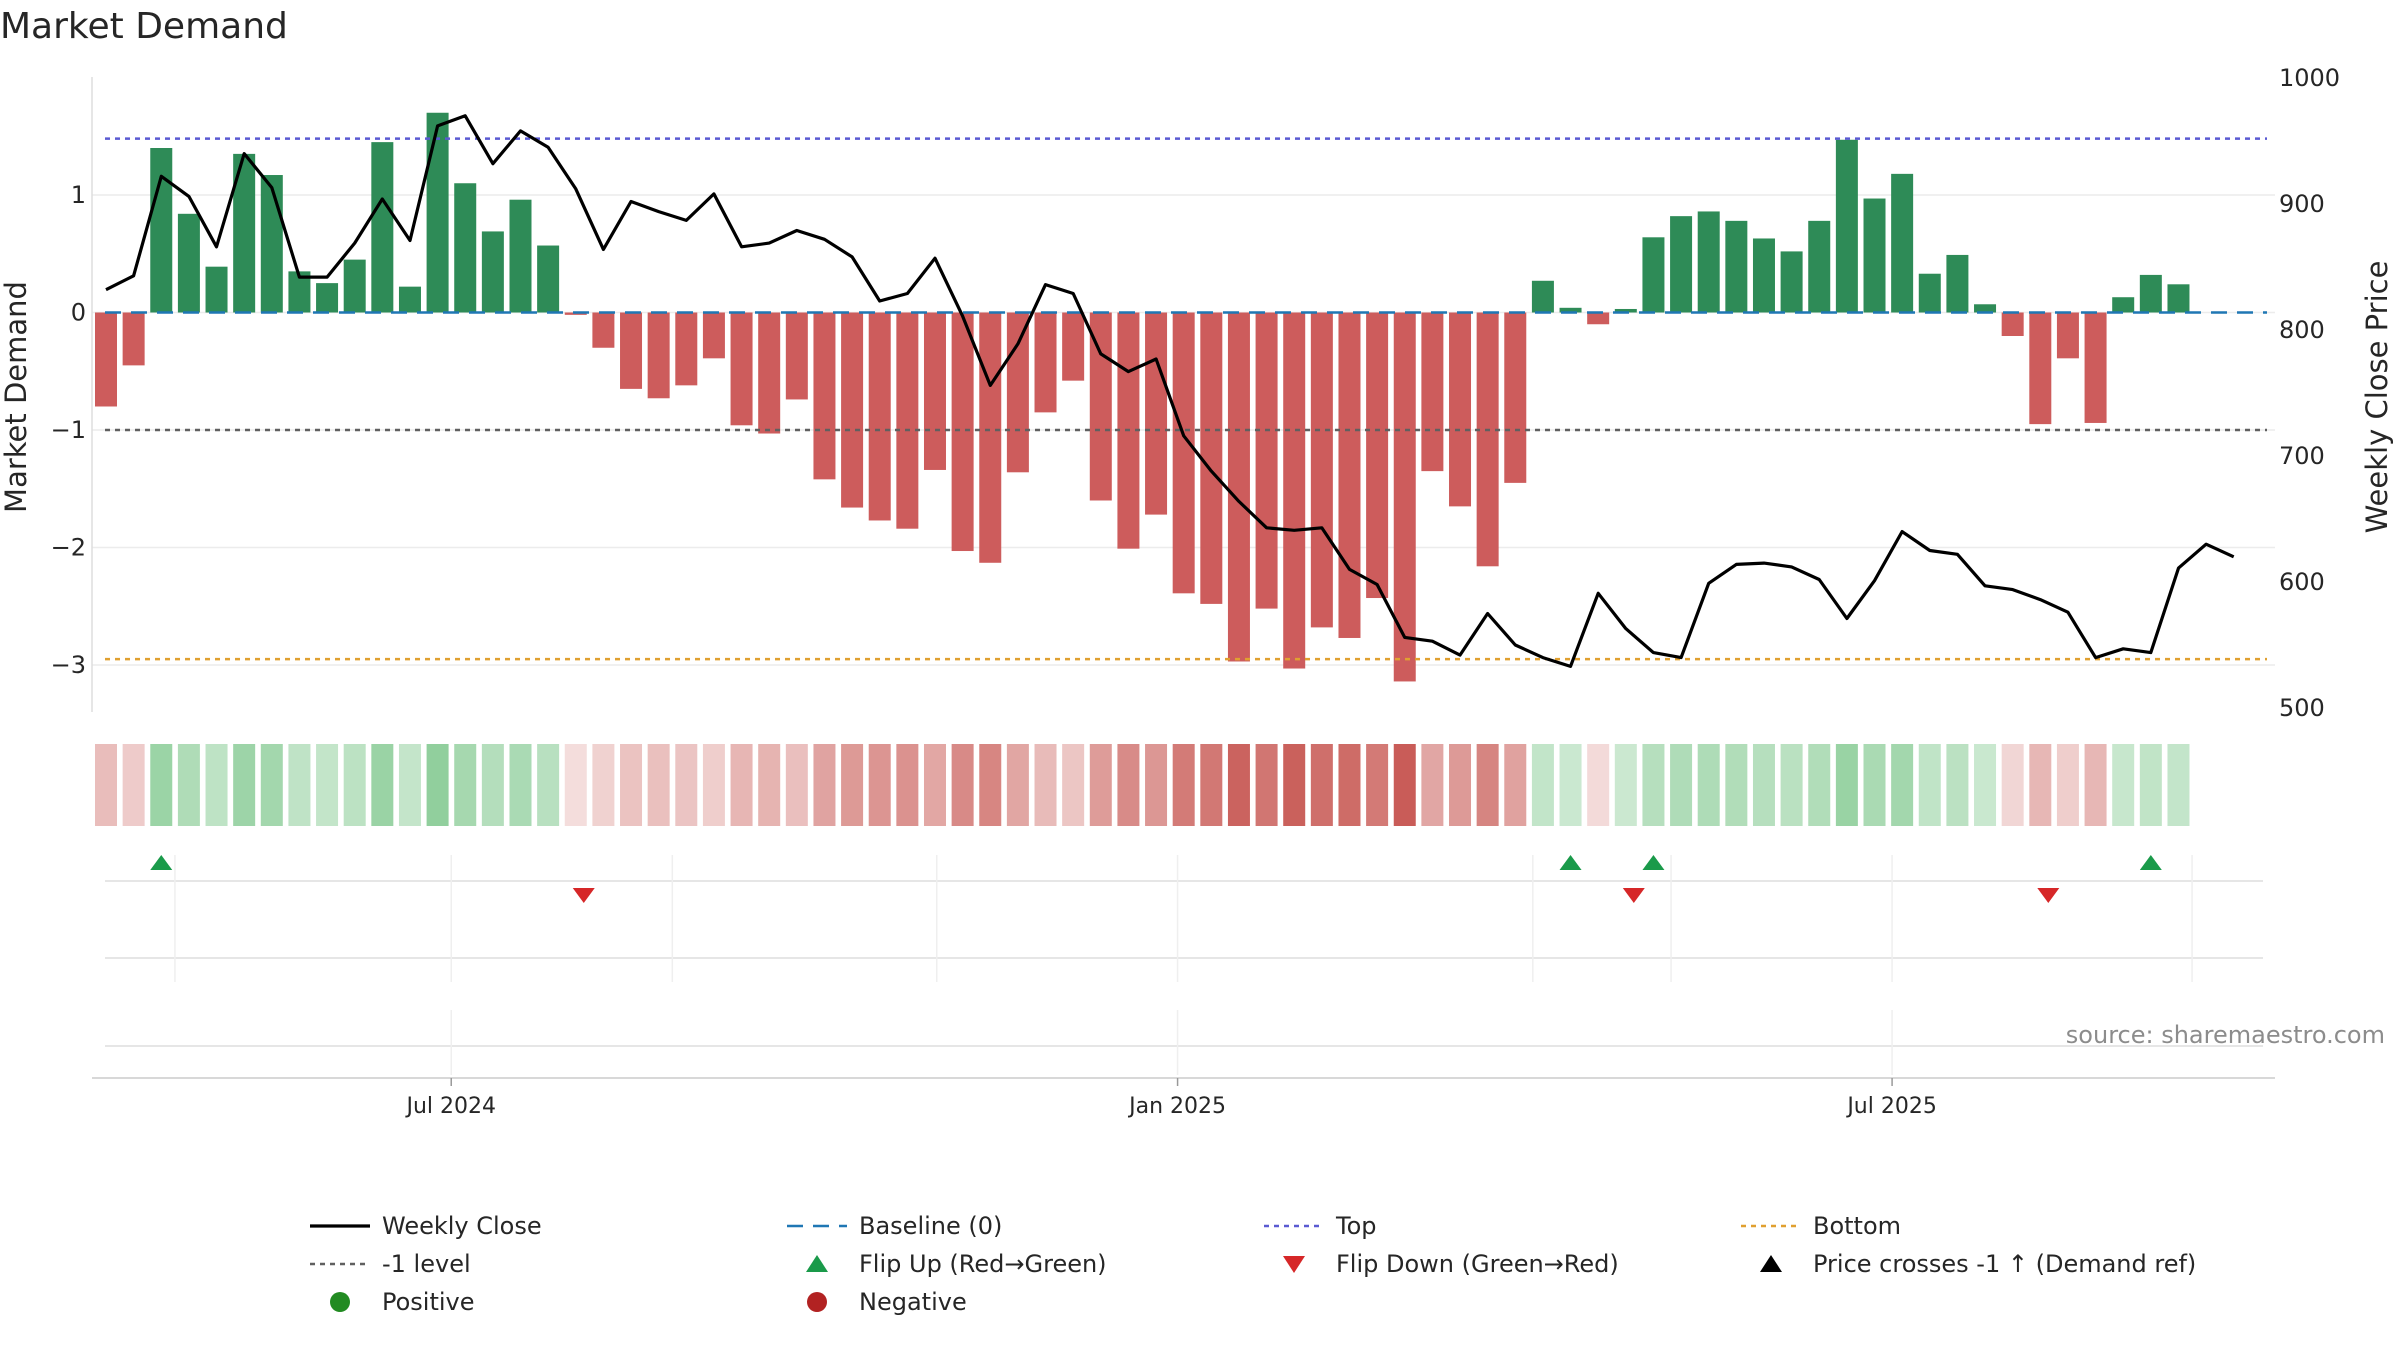  I want to click on legend-label: Baseline (0), so click(930, 1226).